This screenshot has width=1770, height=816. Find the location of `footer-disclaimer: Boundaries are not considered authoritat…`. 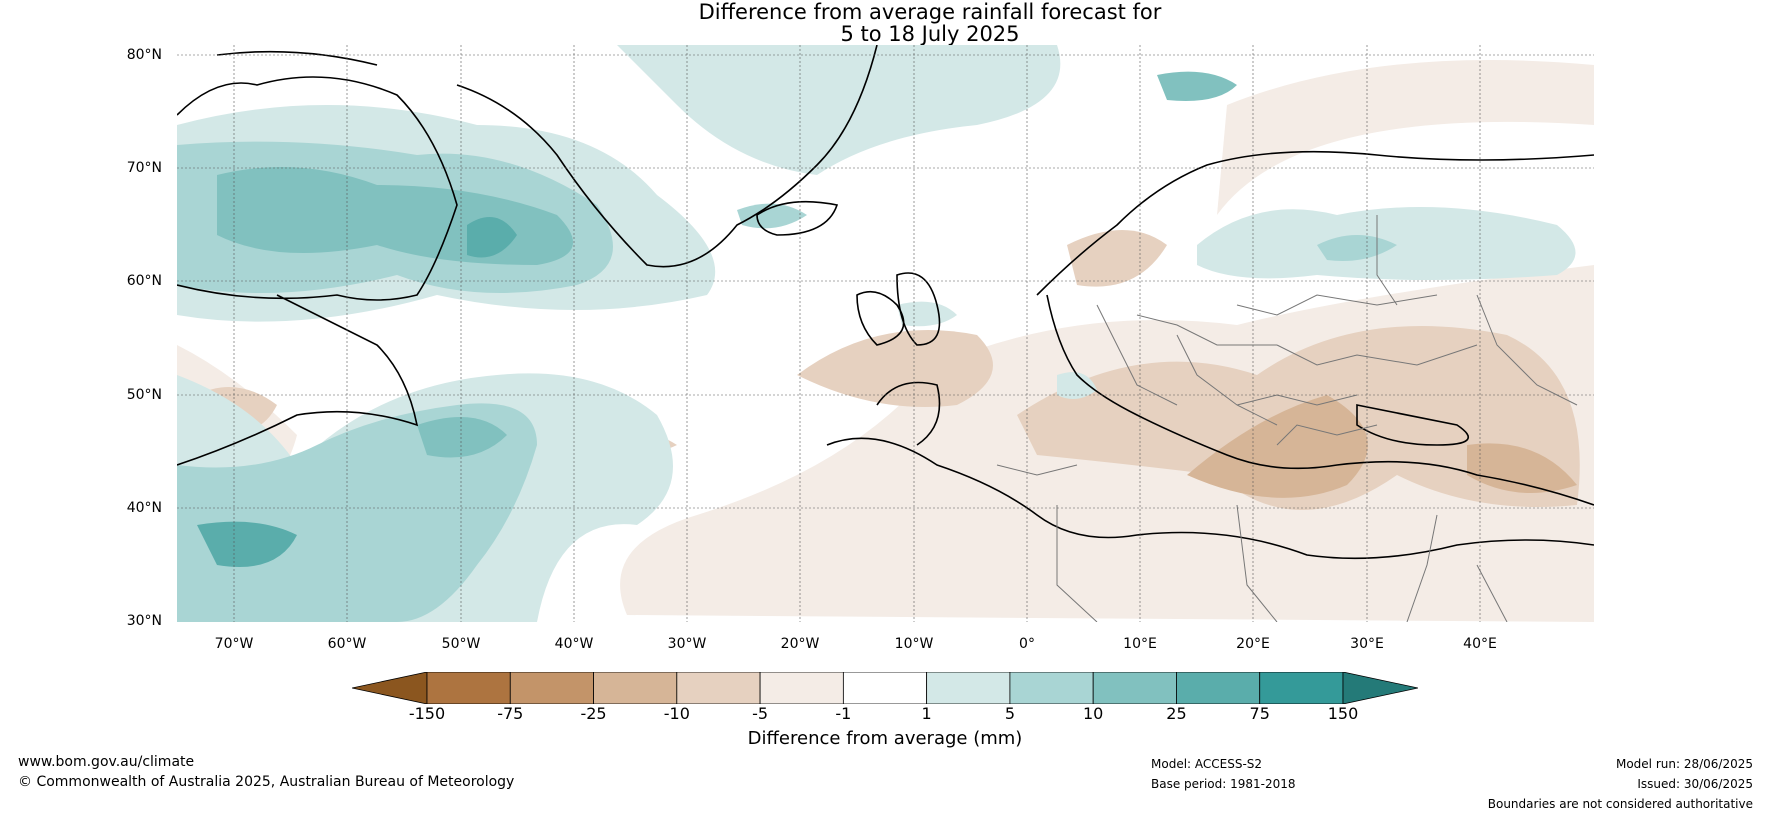

footer-disclaimer: Boundaries are not considered authoritat… is located at coordinates (1620, 804).